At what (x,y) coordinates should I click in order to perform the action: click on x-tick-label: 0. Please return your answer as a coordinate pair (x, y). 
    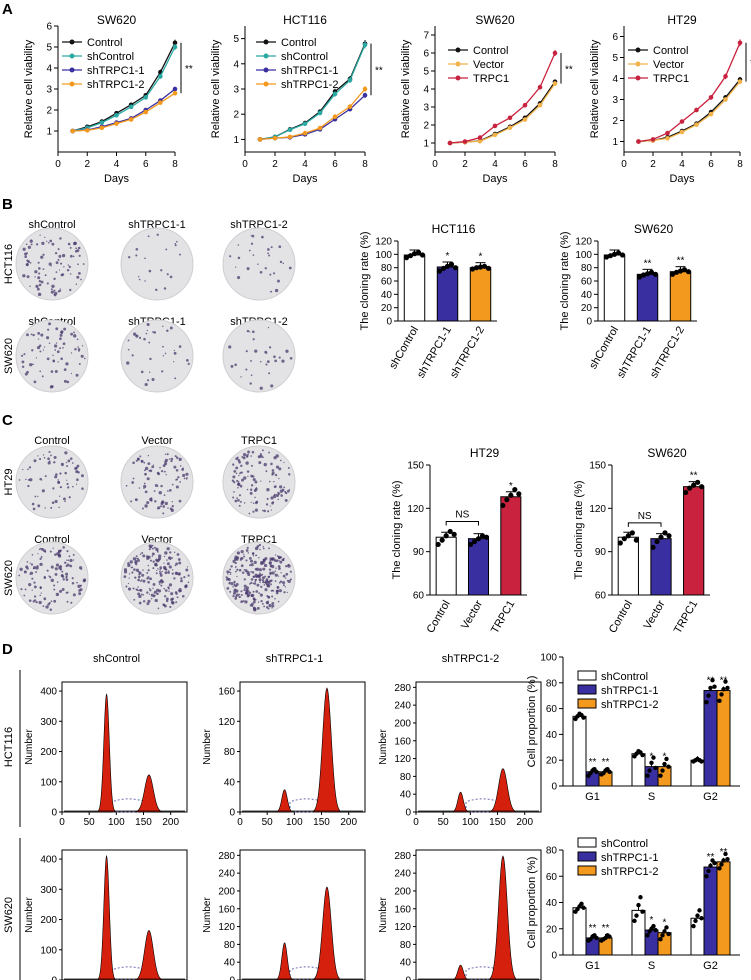
    Looking at the image, I should click on (58, 164).